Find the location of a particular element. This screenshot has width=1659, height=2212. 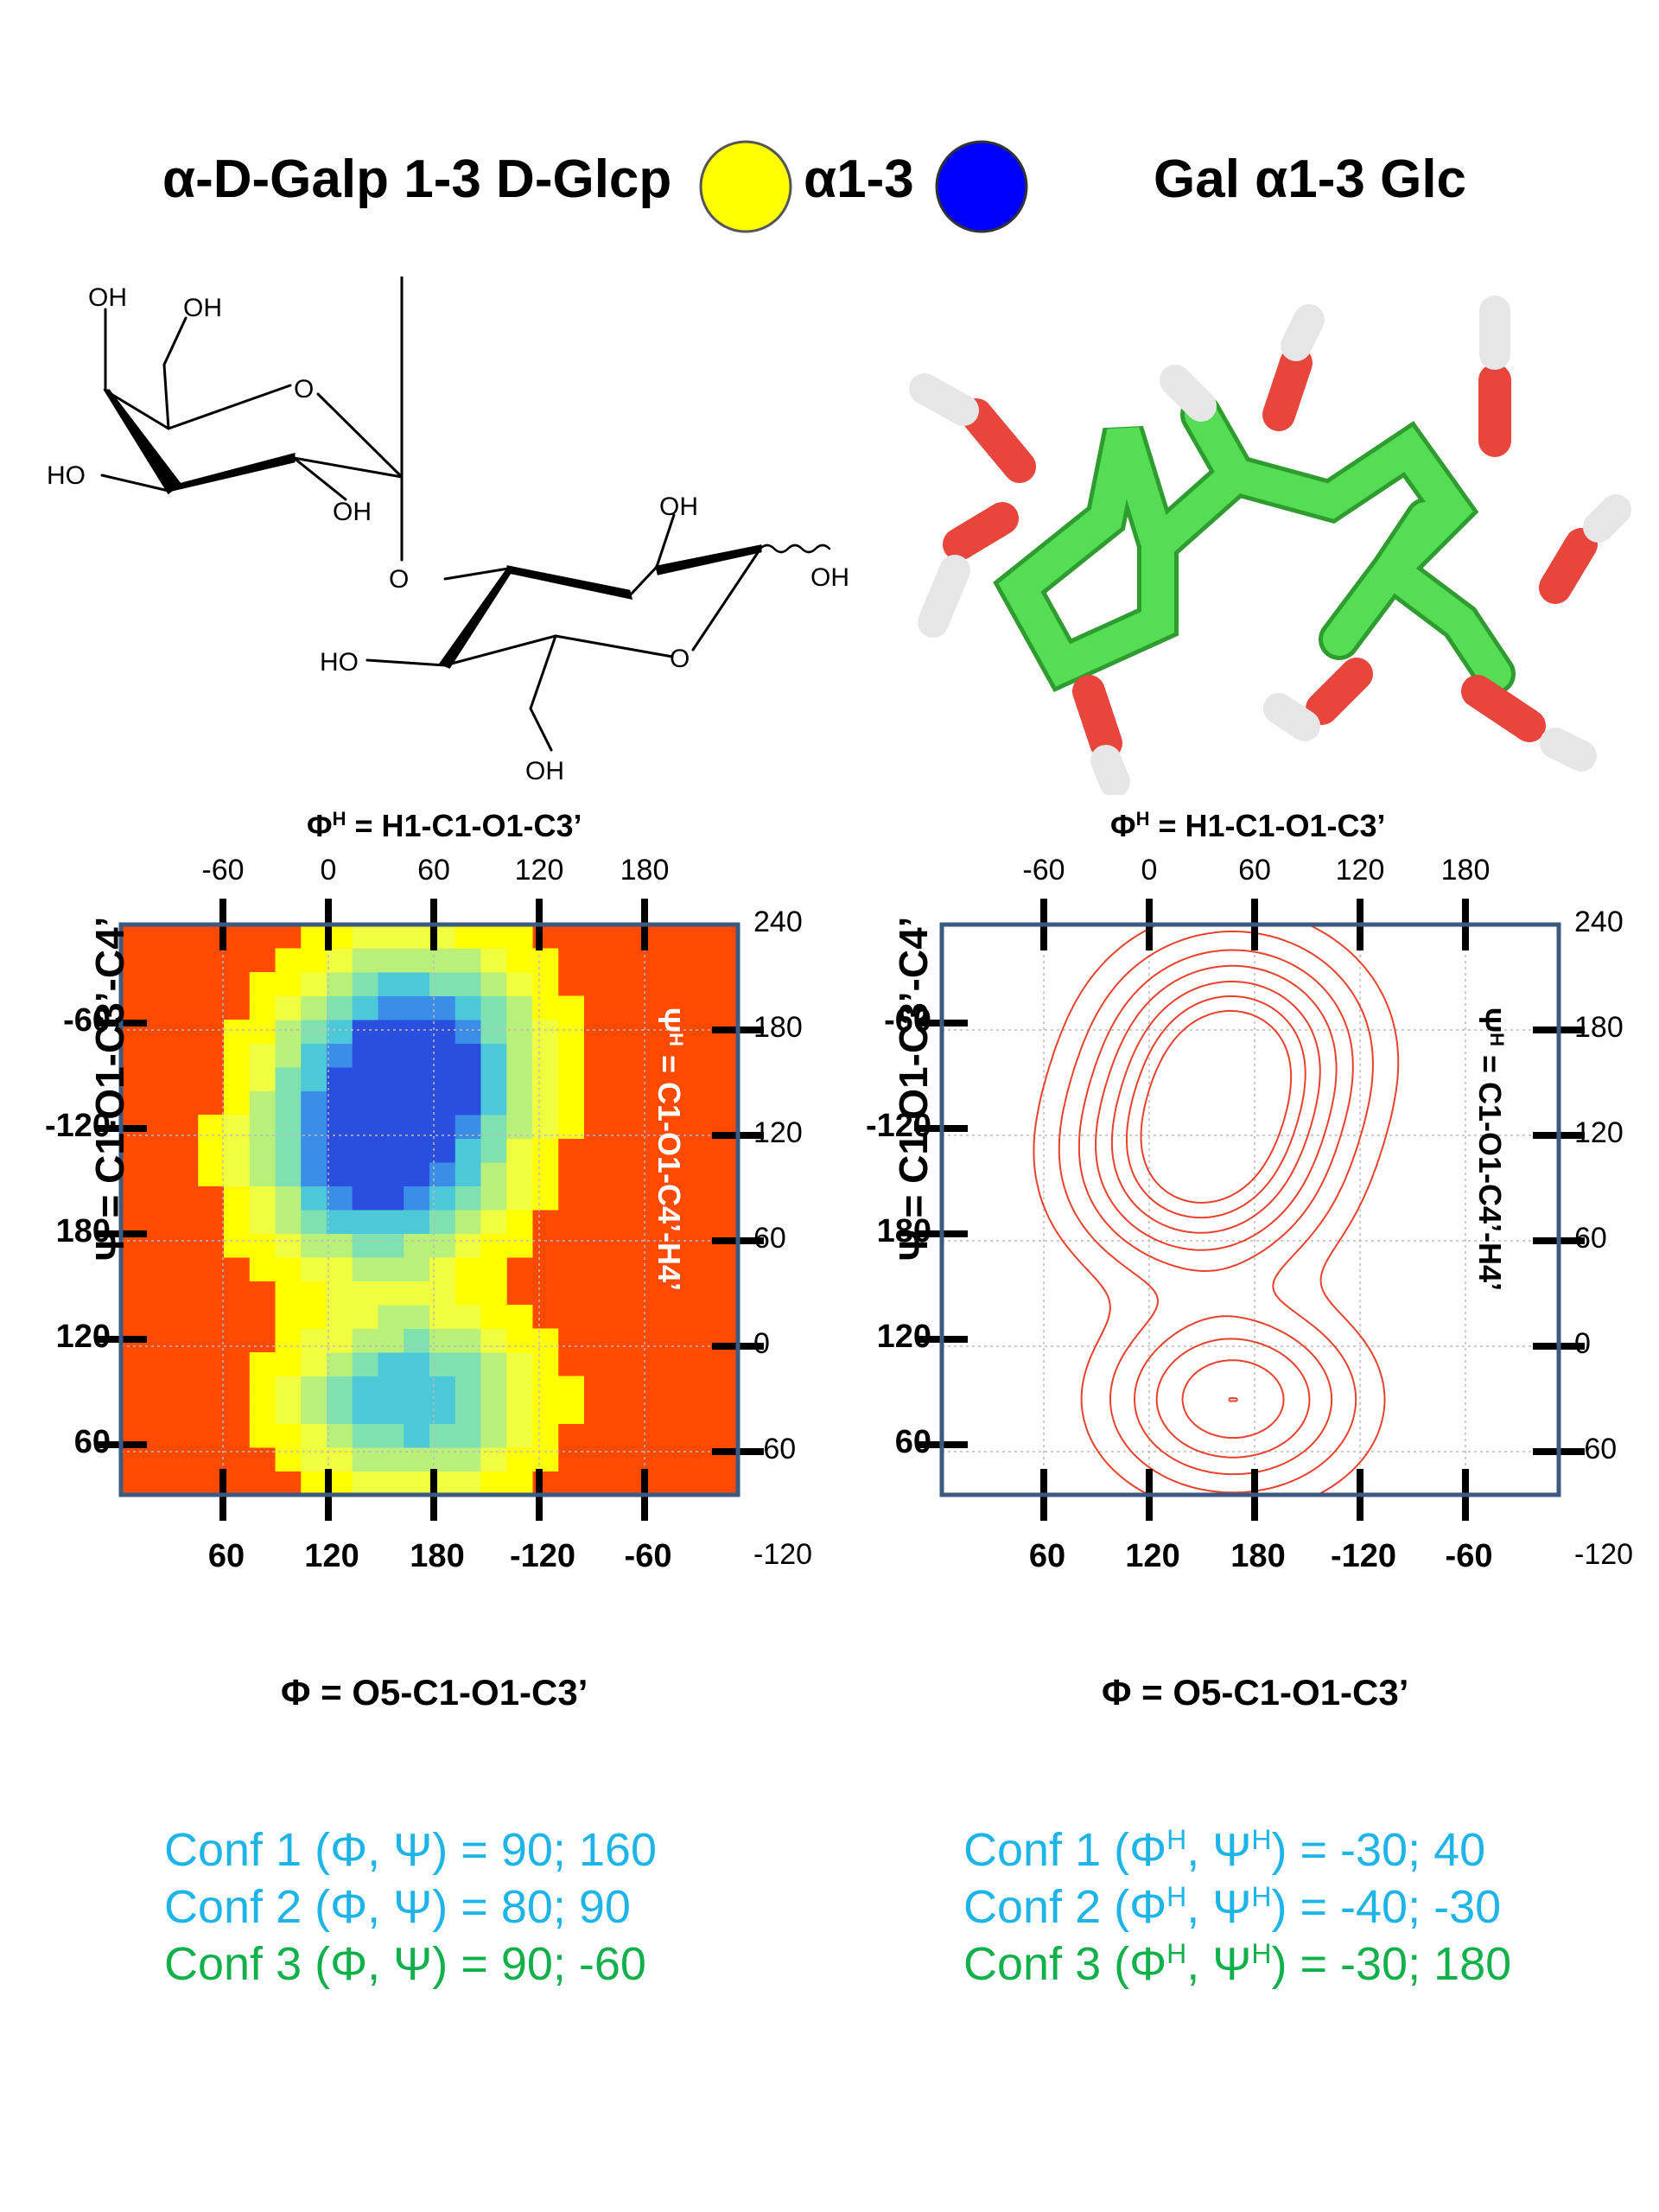

conf-1-left: Conf 1 (Φ, Ψ) = 90; 160 is located at coordinates (410, 1850).